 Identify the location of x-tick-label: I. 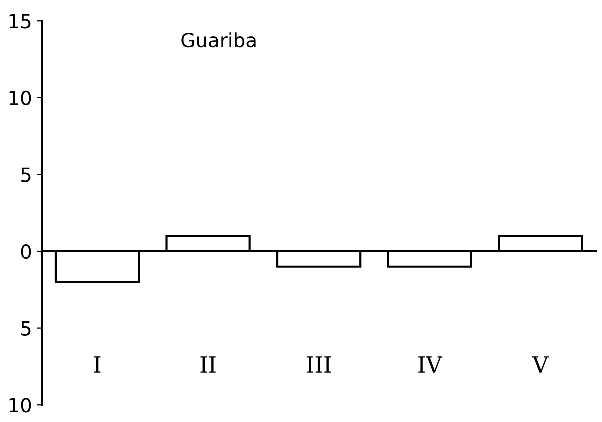
(97, 364).